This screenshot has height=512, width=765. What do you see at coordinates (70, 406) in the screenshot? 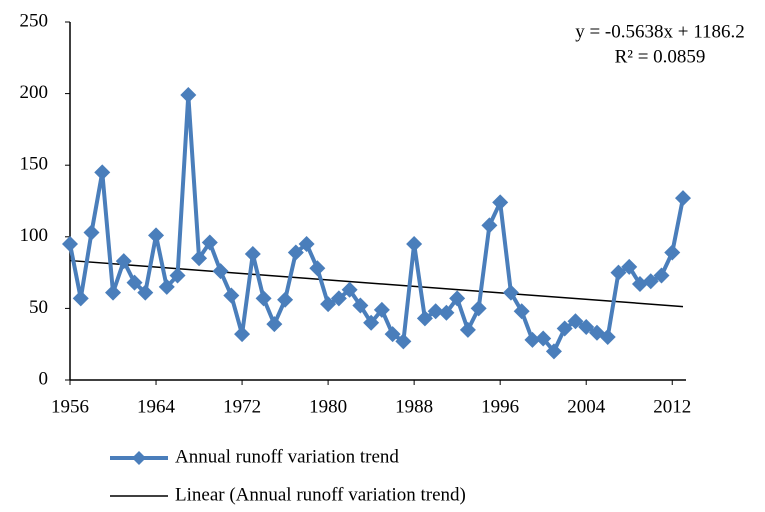
I see `x-tick-label: 1956` at bounding box center [70, 406].